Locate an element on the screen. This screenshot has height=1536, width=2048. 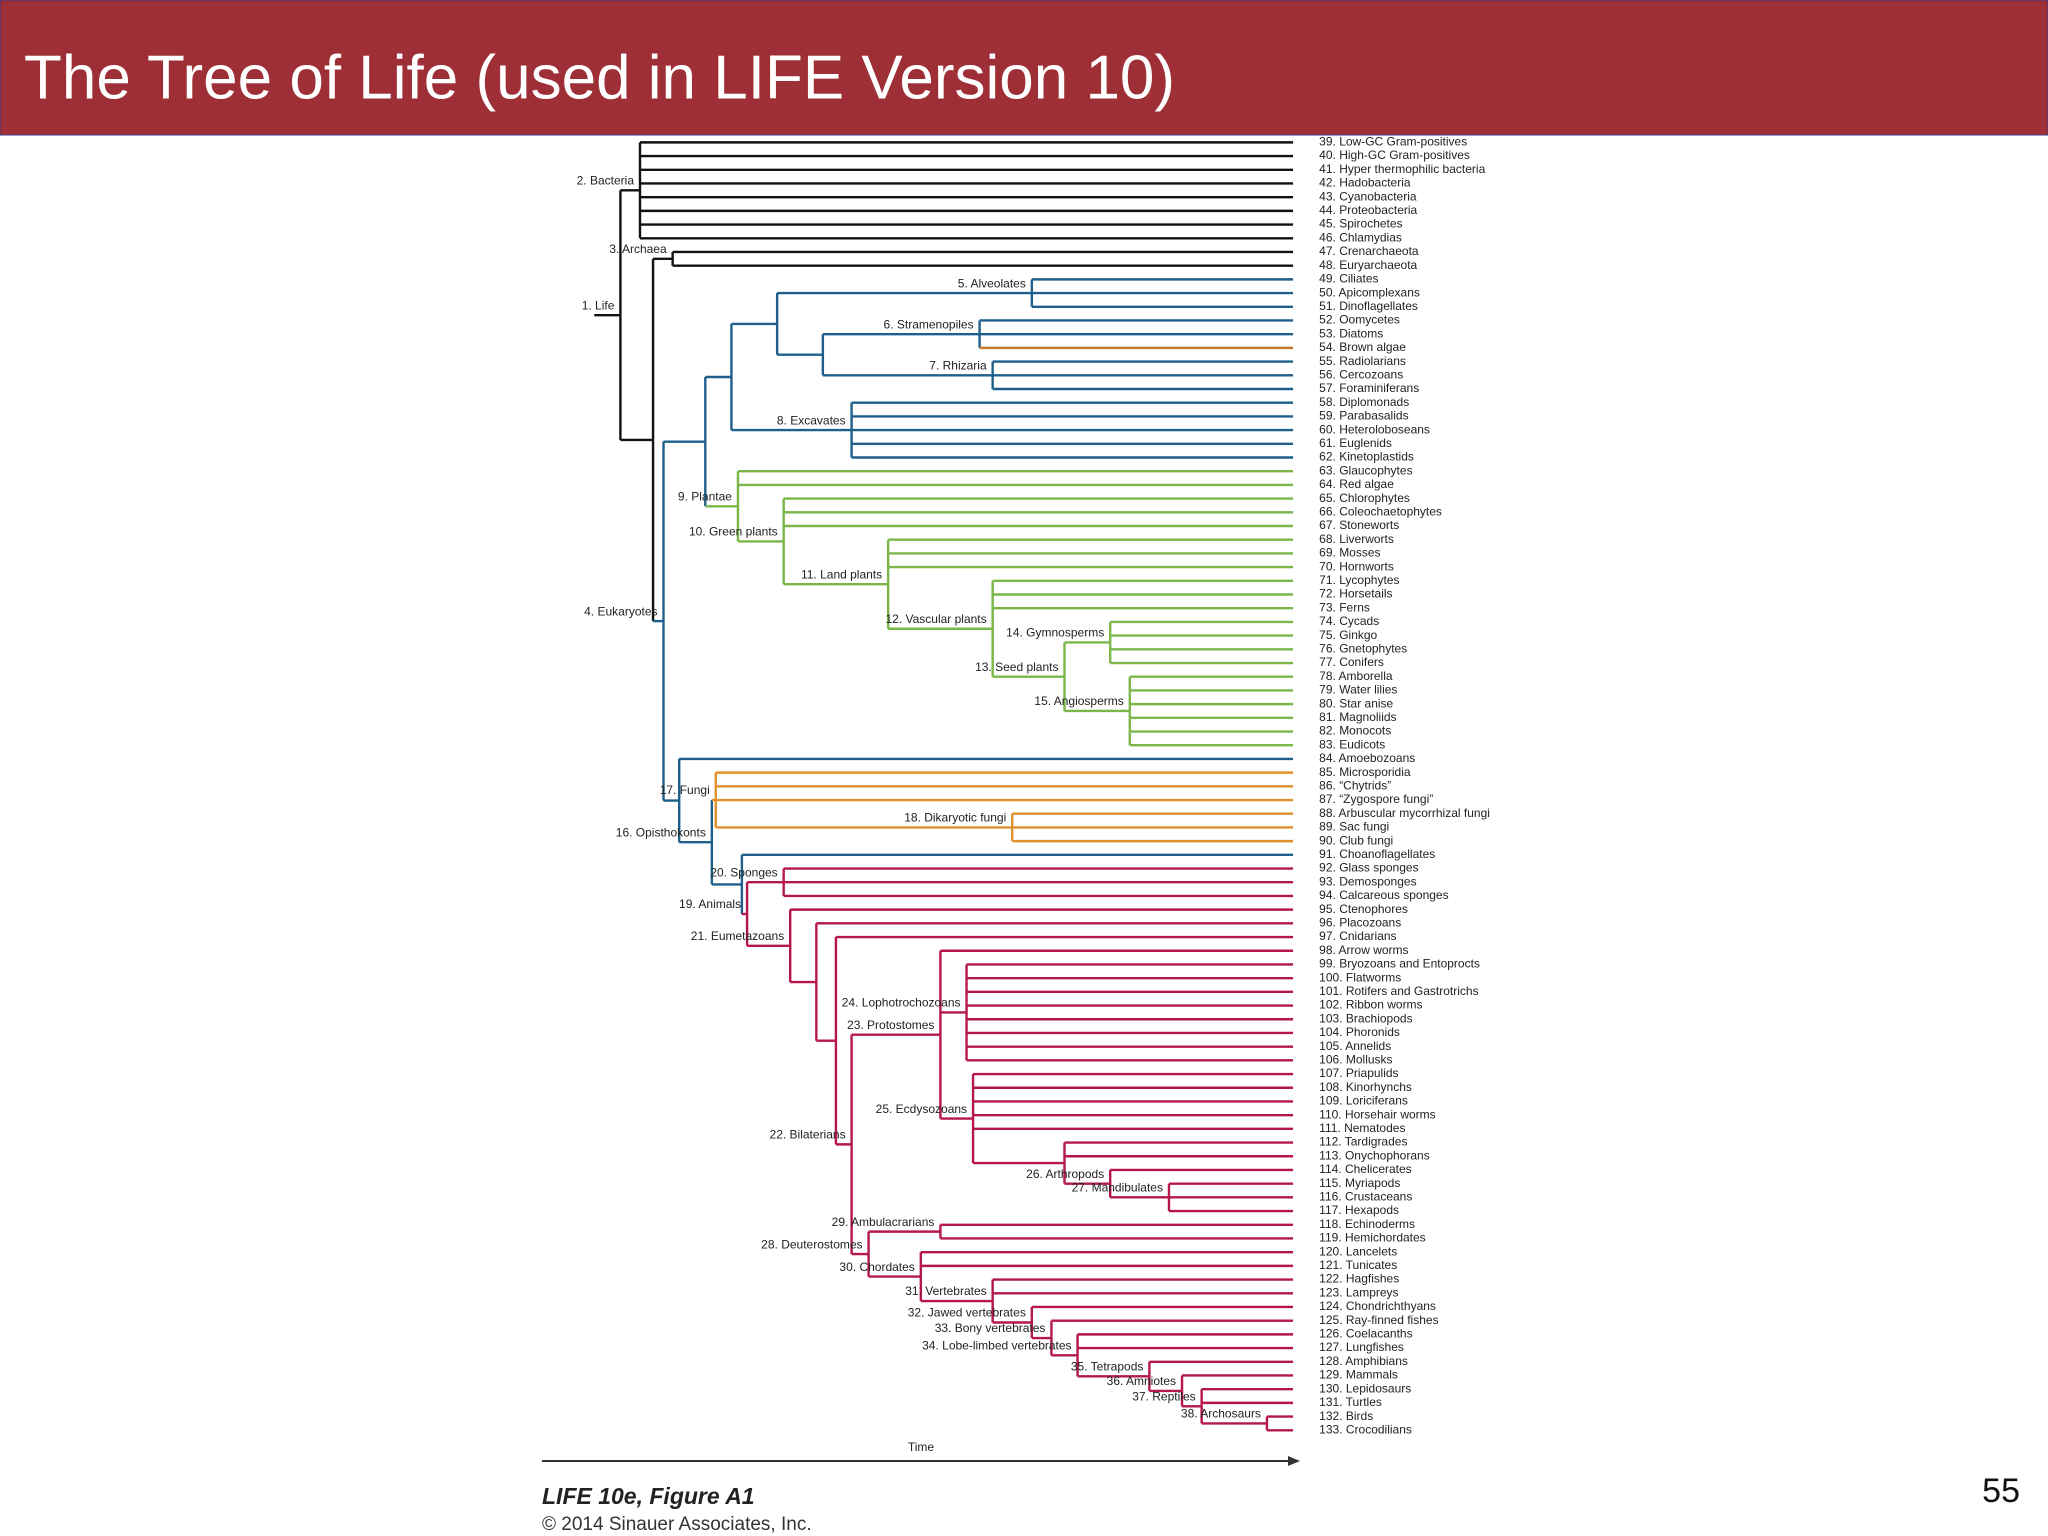
clade-label: 3. Archaea is located at coordinates (638, 249).